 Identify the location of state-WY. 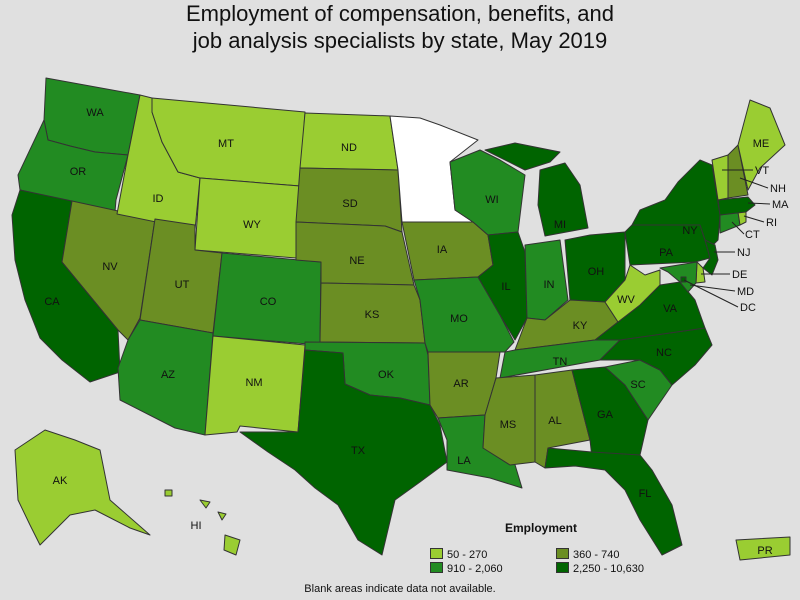
(247, 218).